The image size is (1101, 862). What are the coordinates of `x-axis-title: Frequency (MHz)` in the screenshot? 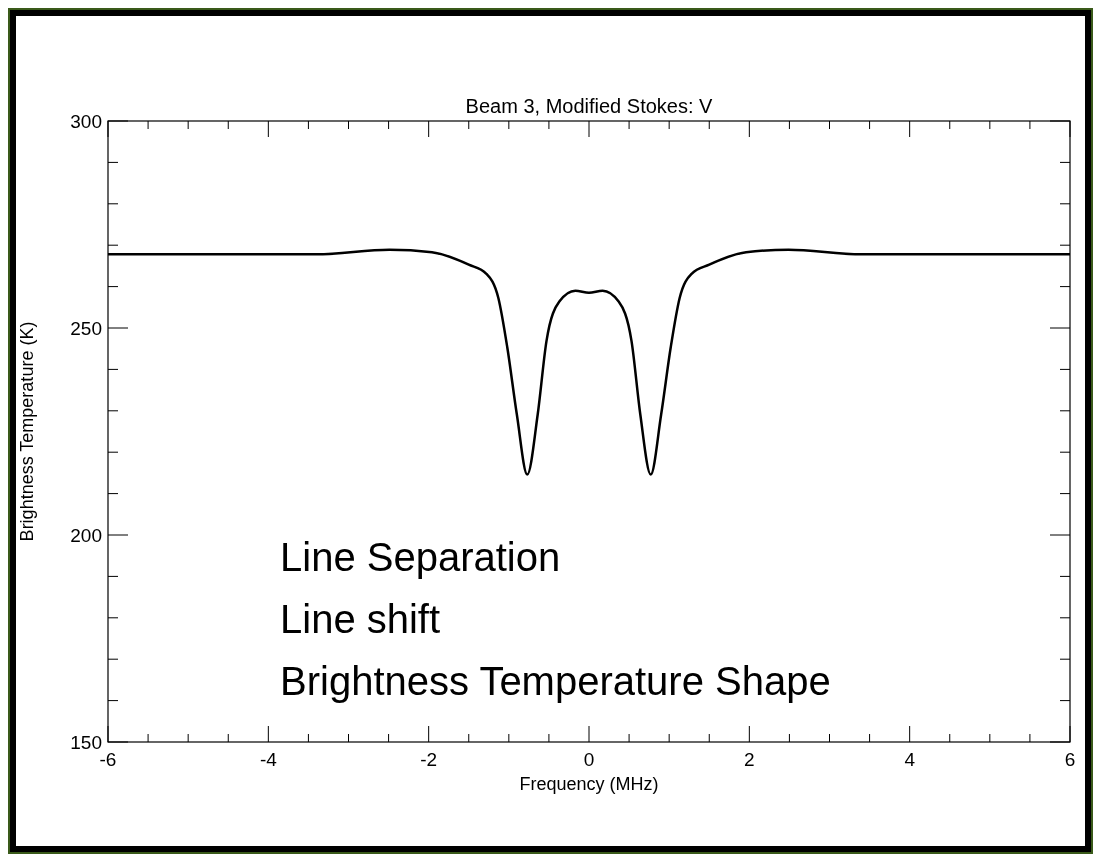 It's located at (589, 784).